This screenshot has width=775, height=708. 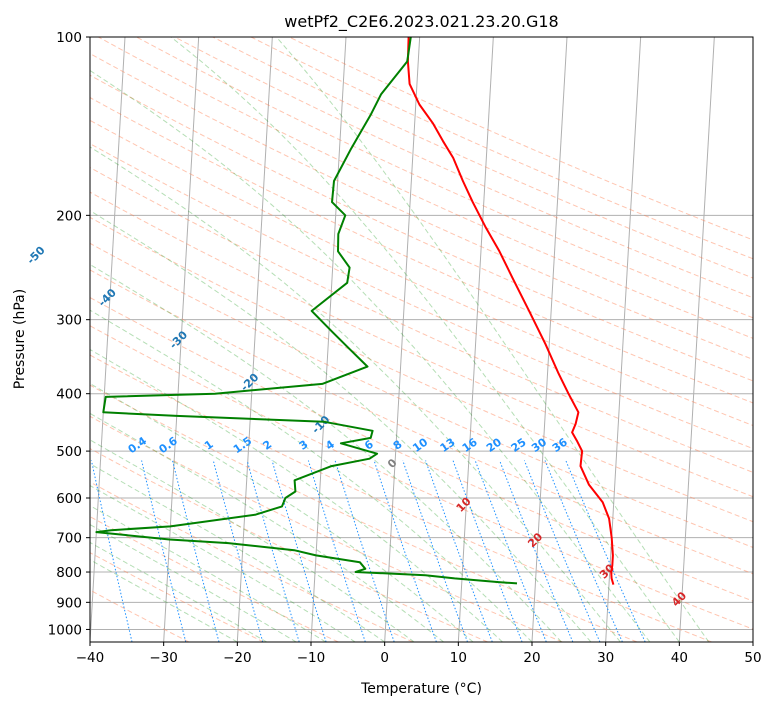 I want to click on x-tick-label: 50, so click(x=752, y=658).